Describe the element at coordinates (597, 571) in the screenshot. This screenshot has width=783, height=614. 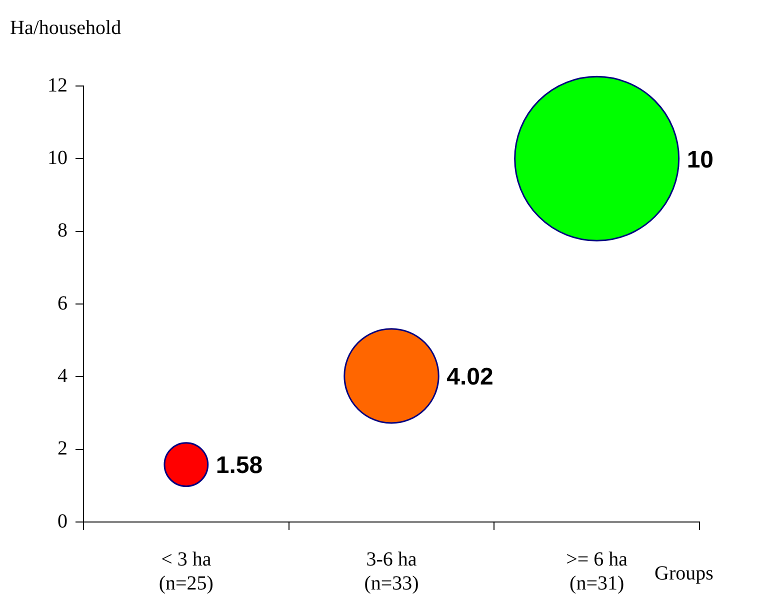
I see `x-tick-label: >= 6 ha (n=31)` at that location.